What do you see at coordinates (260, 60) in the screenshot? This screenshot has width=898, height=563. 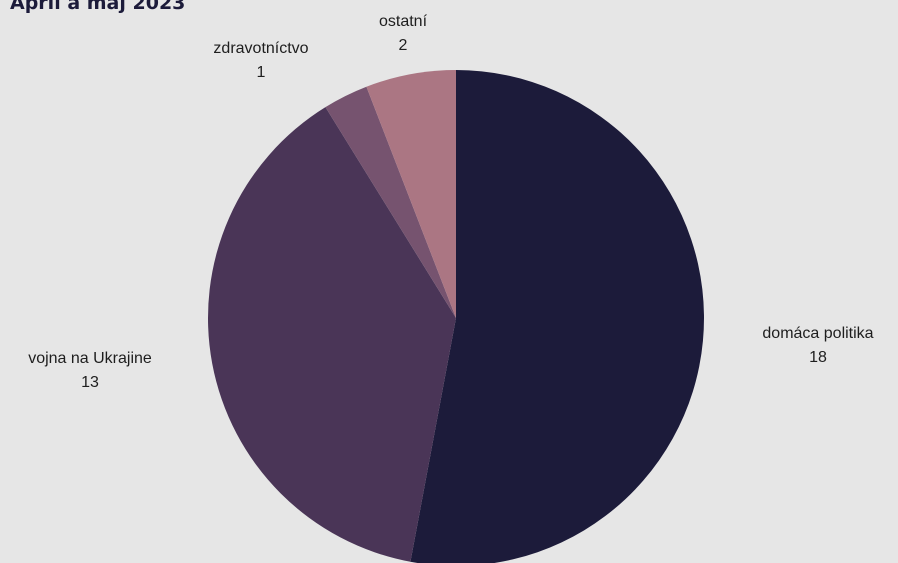 I see `slice-label-2: zdravotníctvo 1` at bounding box center [260, 60].